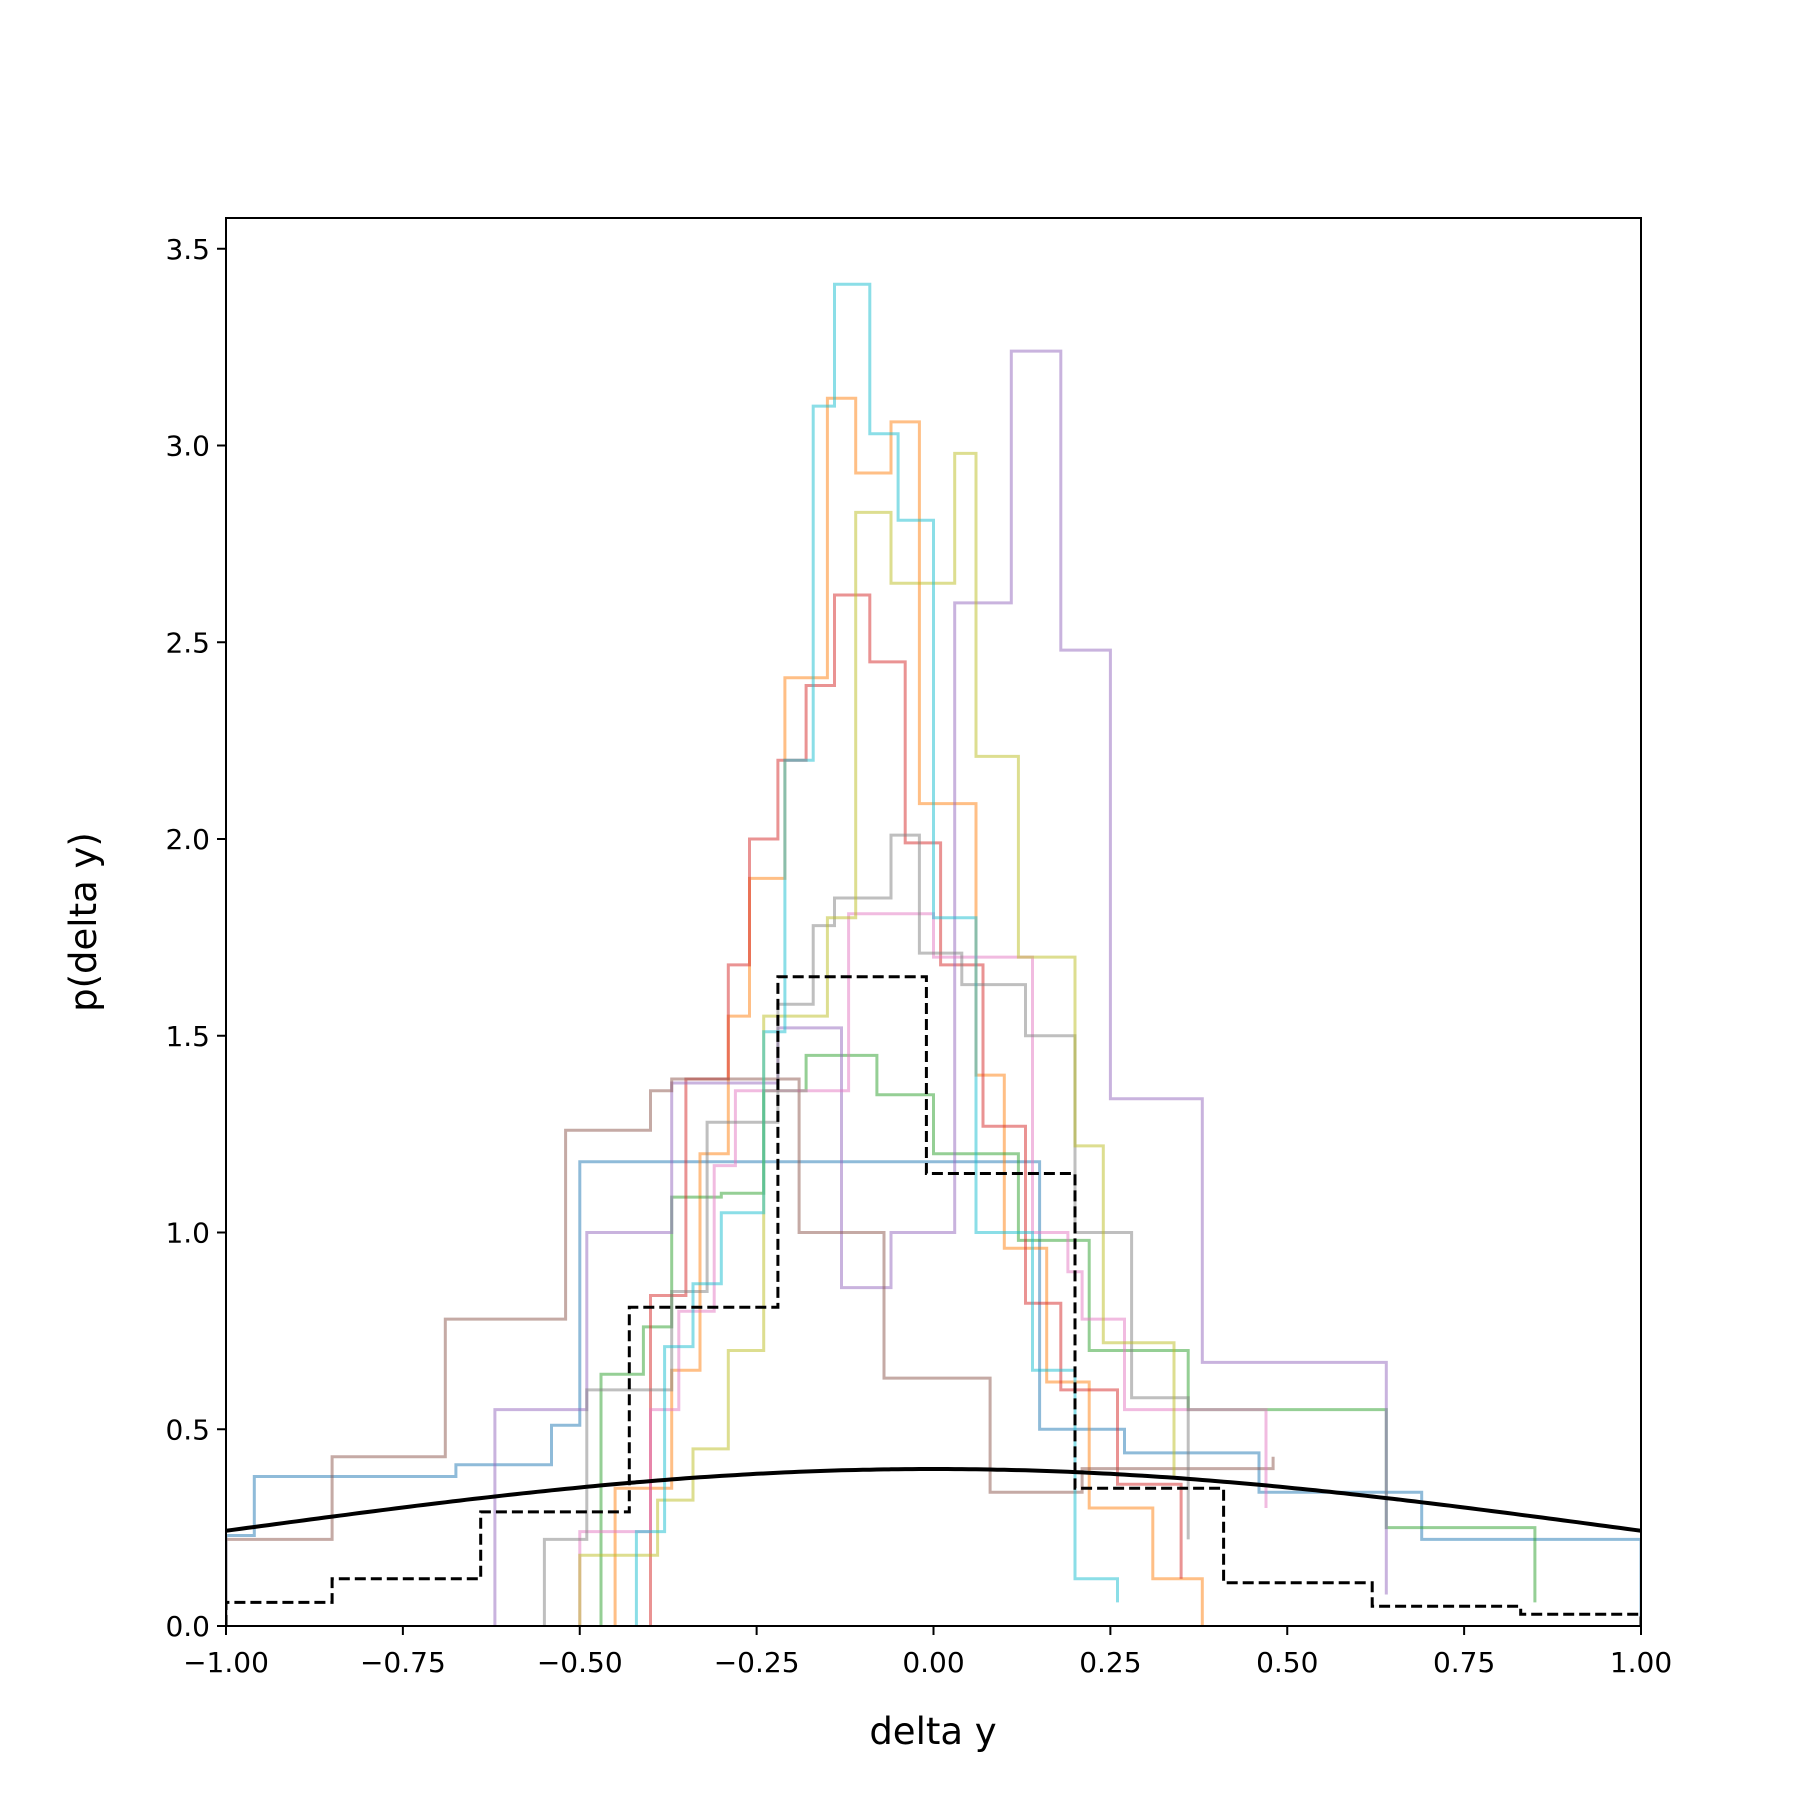  What do you see at coordinates (1287, 1662) in the screenshot?
I see `x-tick-label: 0.50` at bounding box center [1287, 1662].